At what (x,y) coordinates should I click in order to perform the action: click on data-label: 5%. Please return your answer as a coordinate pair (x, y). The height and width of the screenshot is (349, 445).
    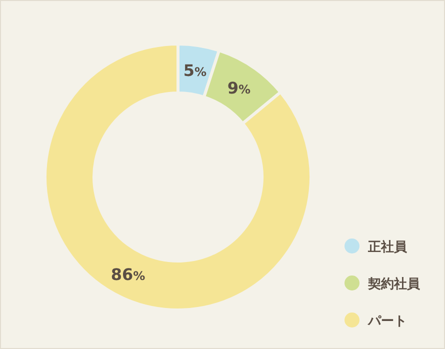
    Looking at the image, I should click on (195, 70).